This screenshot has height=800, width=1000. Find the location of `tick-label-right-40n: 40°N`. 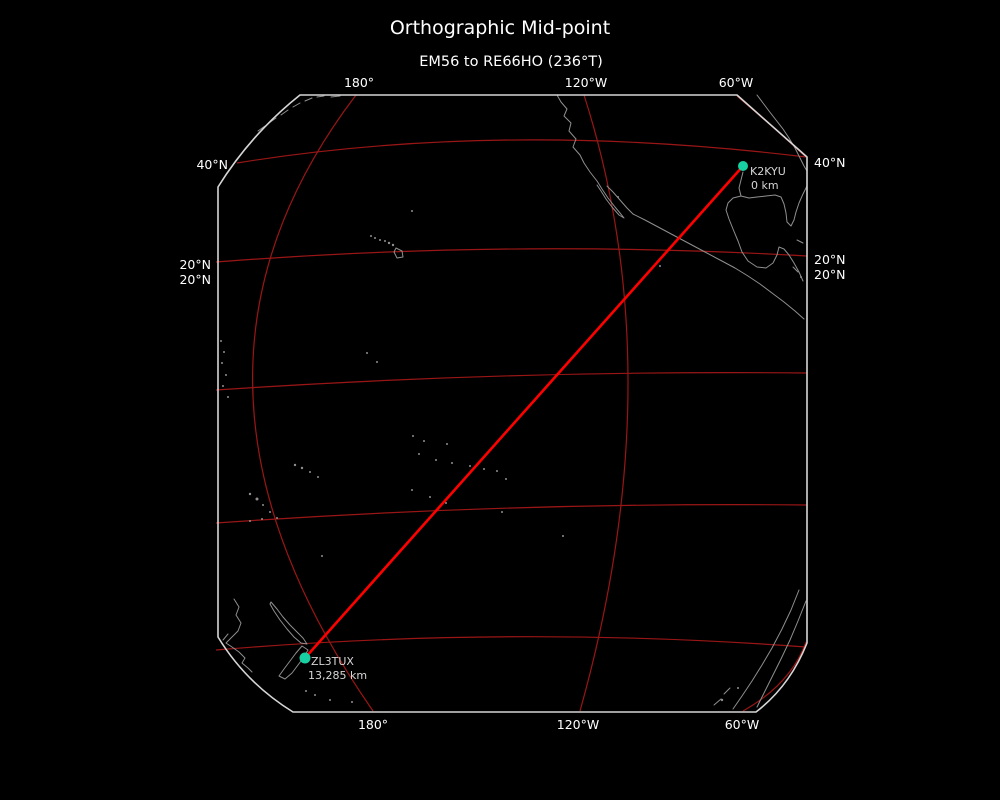

tick-label-right-40n: 40°N is located at coordinates (830, 162).